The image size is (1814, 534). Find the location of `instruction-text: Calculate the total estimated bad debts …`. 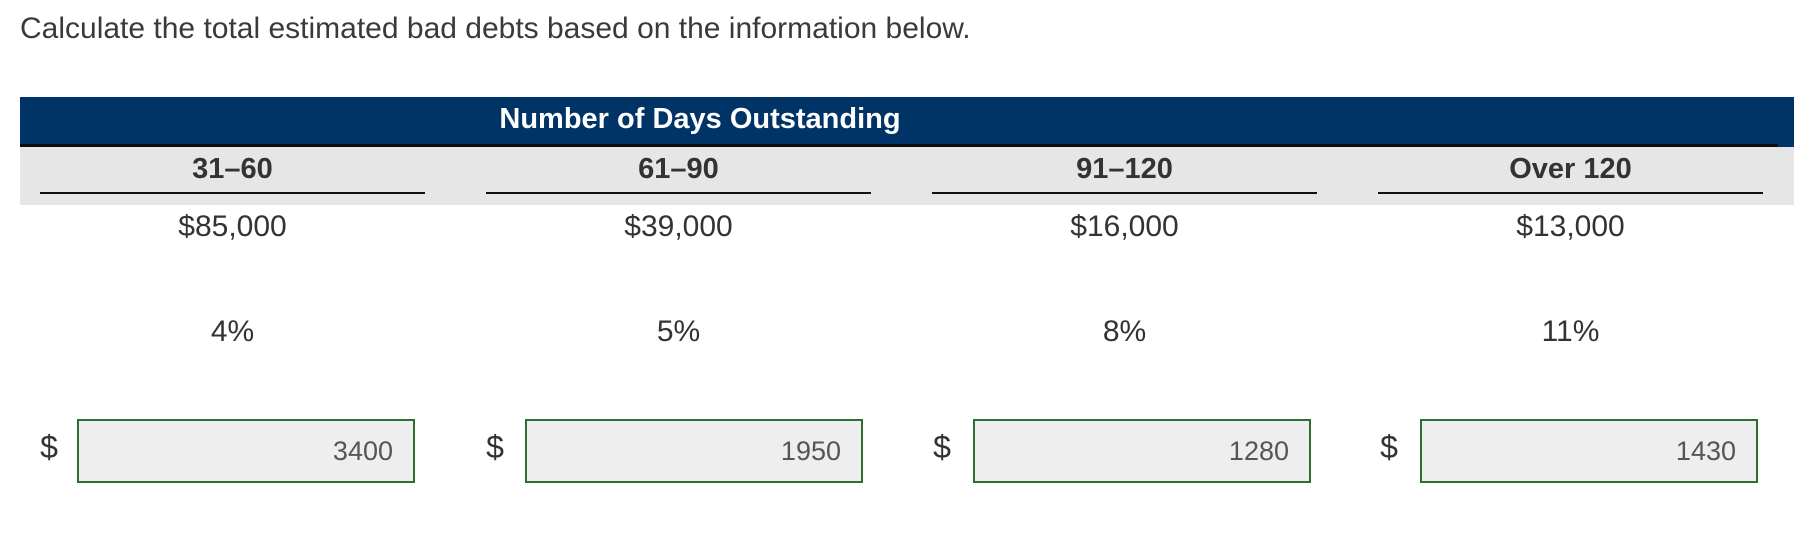

instruction-text: Calculate the total estimated bad debts … is located at coordinates (495, 28).